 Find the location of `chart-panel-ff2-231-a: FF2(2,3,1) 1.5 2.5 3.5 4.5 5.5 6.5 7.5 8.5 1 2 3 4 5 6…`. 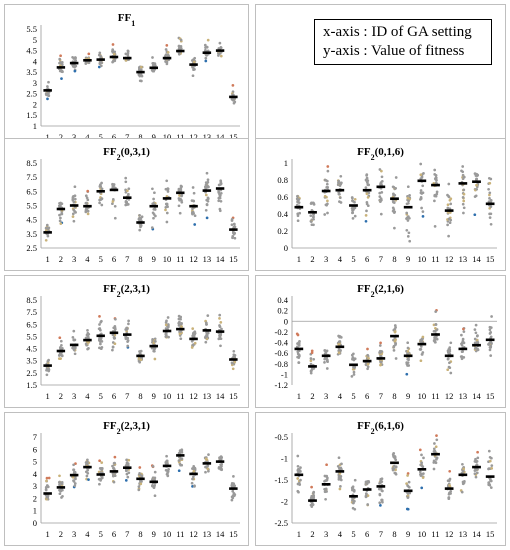

chart-panel-ff2-231-a: FF2(2,3,1) 1.5 2.5 3.5 4.5 5.5 6.5 7.5 8.5 1 2 3 4 5 6… is located at coordinates (126, 341).